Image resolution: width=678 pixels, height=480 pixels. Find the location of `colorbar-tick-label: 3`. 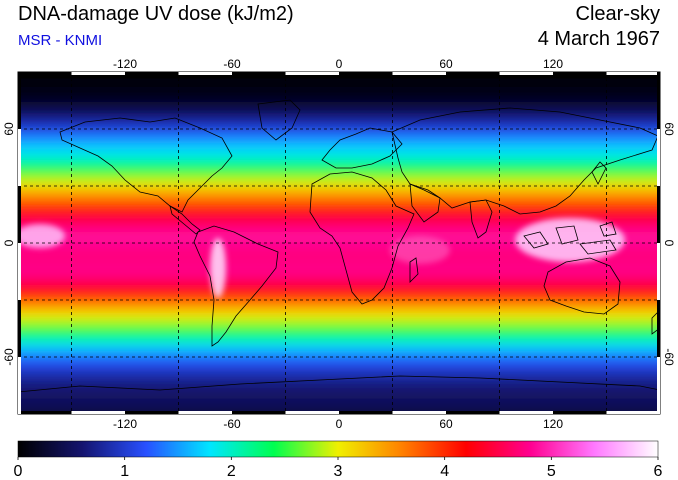

colorbar-tick-label: 3 is located at coordinates (338, 471).